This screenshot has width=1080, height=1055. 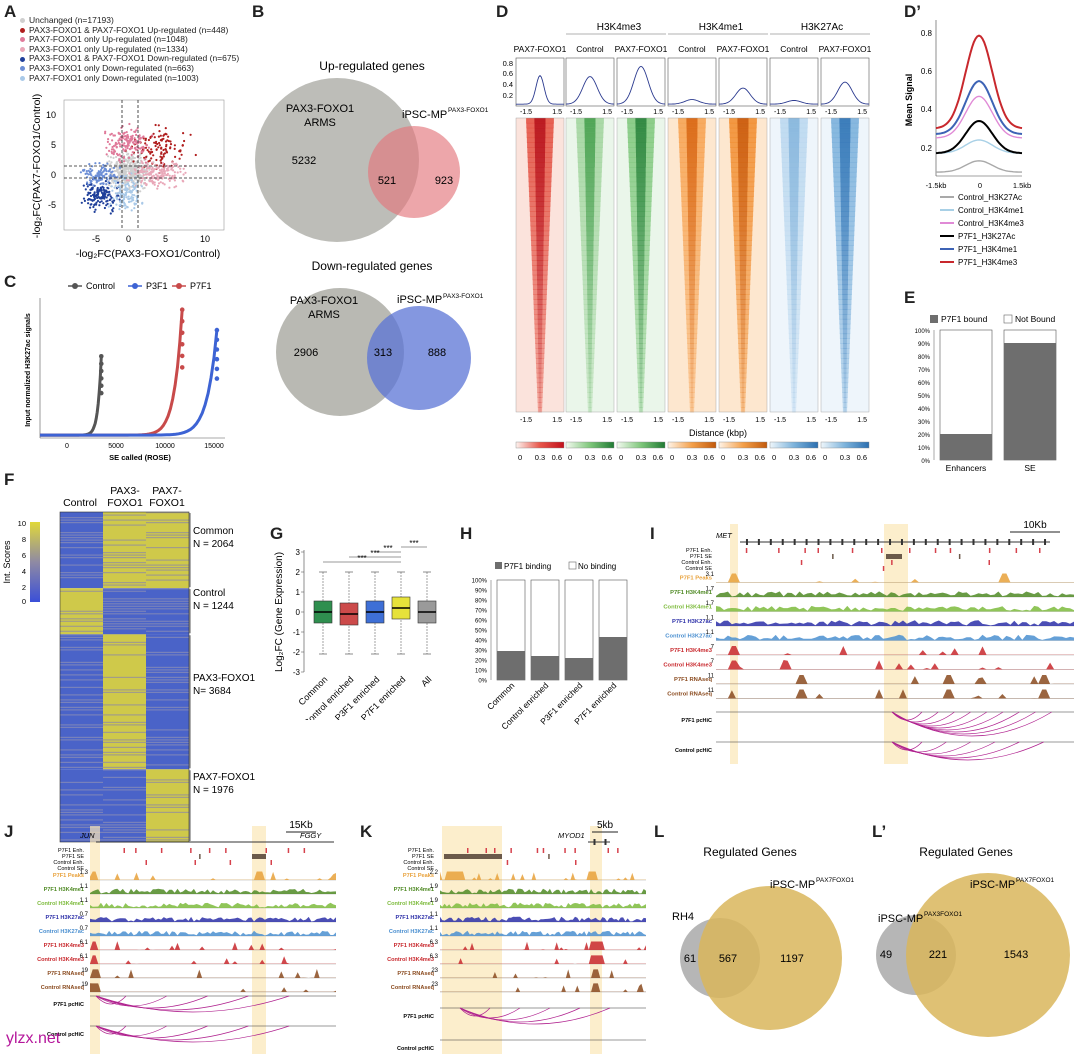 I want to click on g-ytick: 1, so click(x=298, y=592).